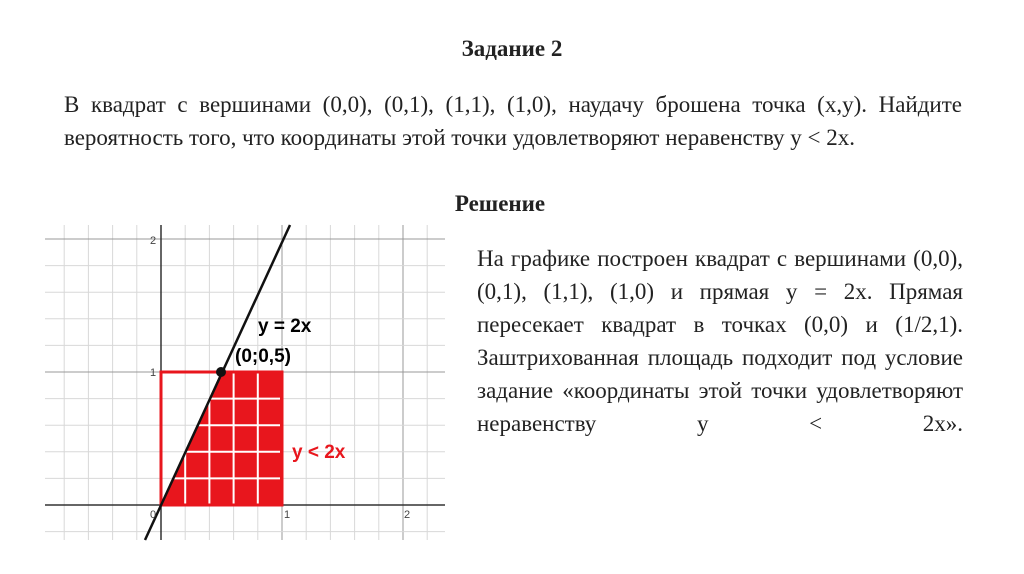 Image resolution: width=1024 pixels, height=574 pixels. Describe the element at coordinates (221, 372) in the screenshot. I see `intersection-point` at that location.